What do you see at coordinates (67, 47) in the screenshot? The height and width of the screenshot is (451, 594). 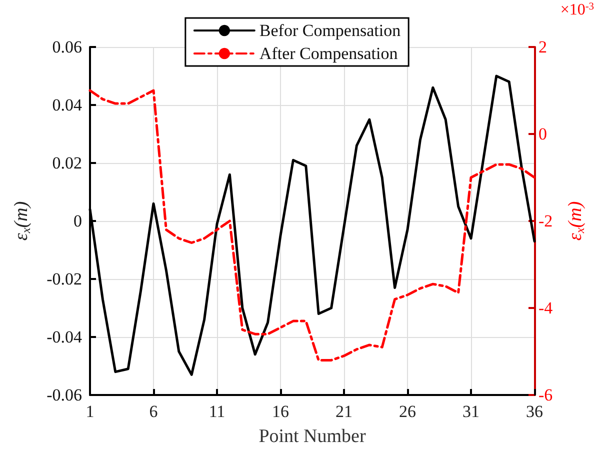 I see `y-tick-label: 0.06` at bounding box center [67, 47].